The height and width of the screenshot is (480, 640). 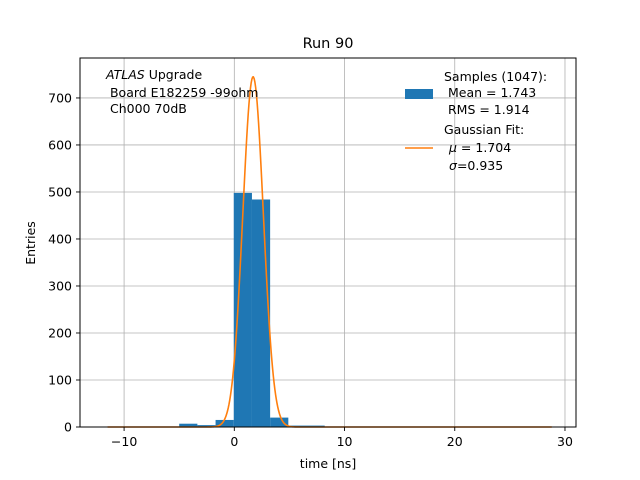 I want to click on mu-symbol: μ, so click(x=452, y=147).